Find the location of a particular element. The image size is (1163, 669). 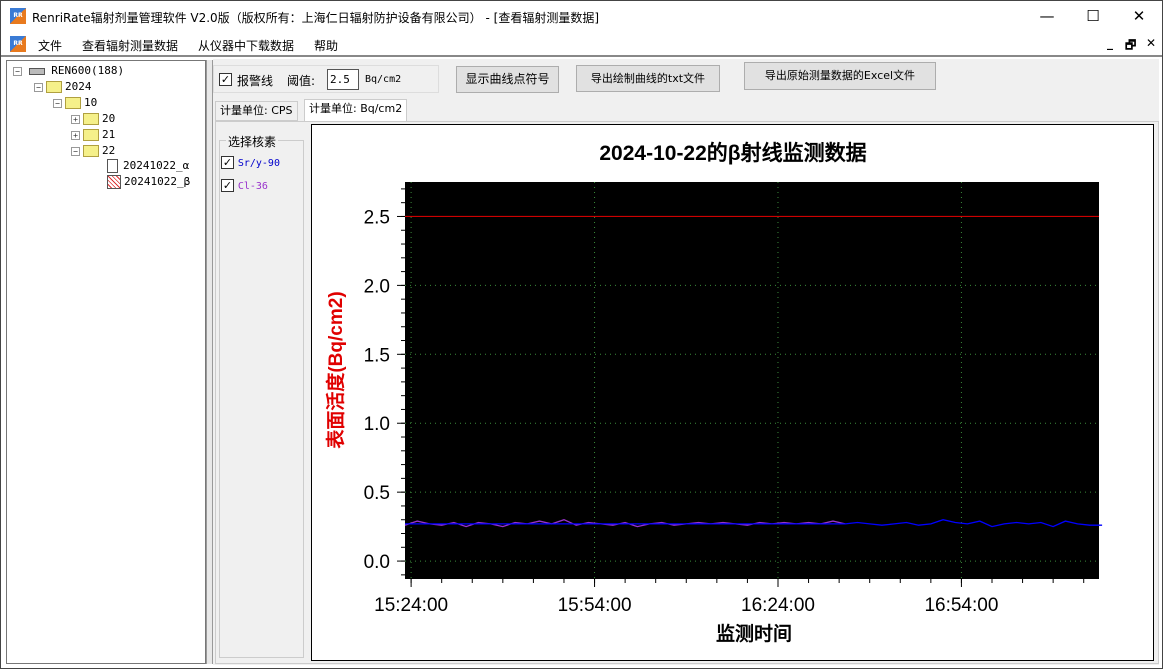

tree-label: 20241022_α is located at coordinates (156, 165).